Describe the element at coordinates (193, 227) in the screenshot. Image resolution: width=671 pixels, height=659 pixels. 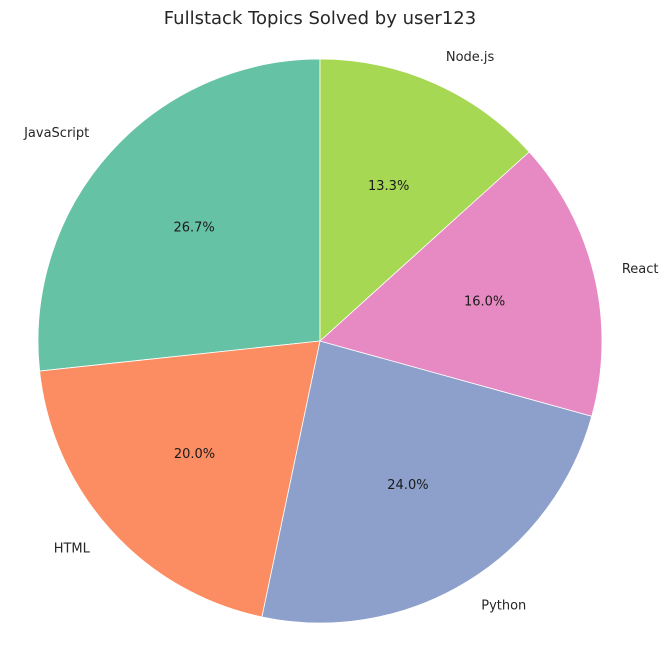
I see `percent-label-javascript: 26.7%` at that location.